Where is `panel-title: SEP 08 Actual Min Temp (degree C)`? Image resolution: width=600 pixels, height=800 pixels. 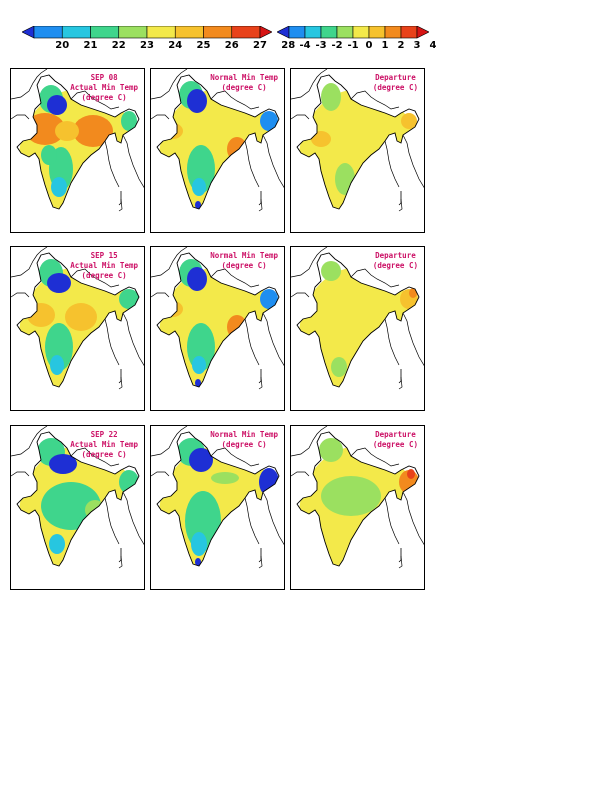 panel-title: SEP 08 Actual Min Temp (degree C) is located at coordinates (104, 87).